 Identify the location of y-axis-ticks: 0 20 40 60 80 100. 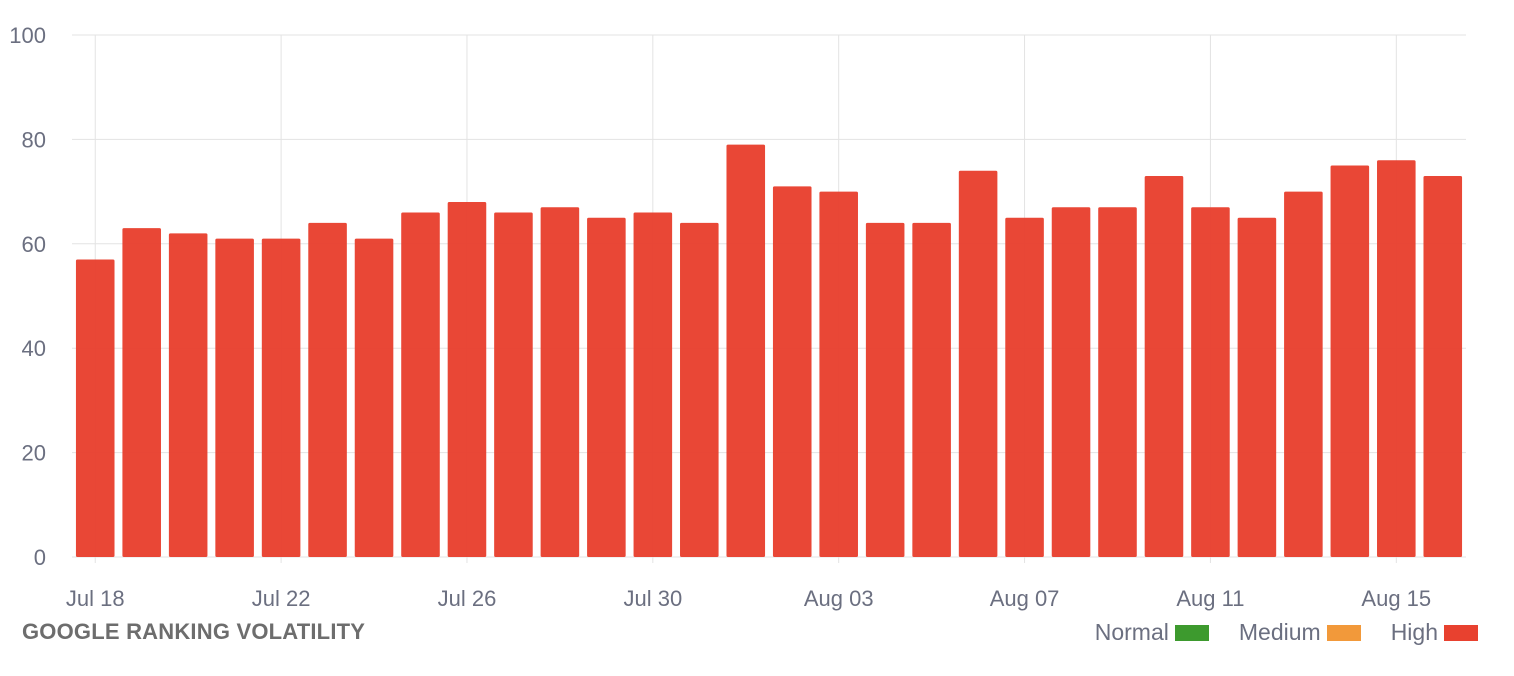
(27, 296).